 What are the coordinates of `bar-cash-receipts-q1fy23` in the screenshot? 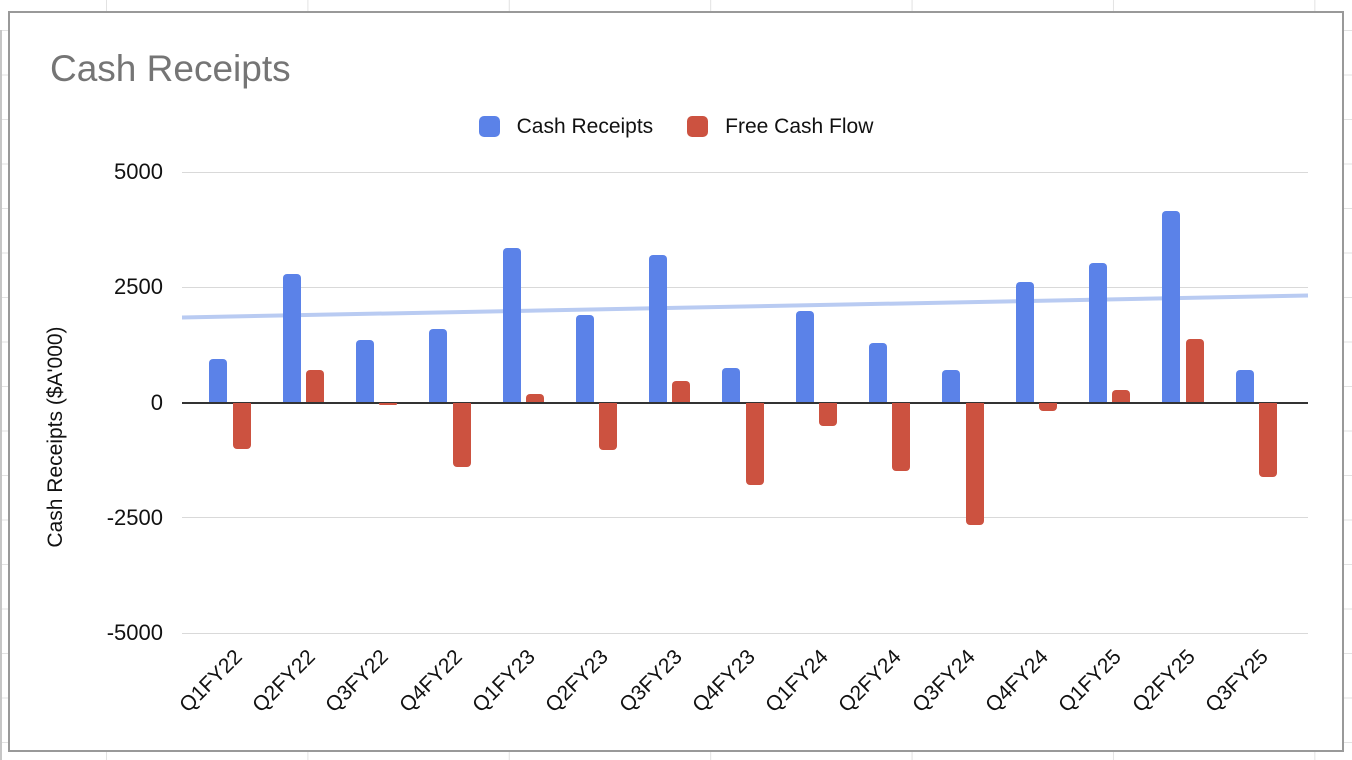 It's located at (511, 325).